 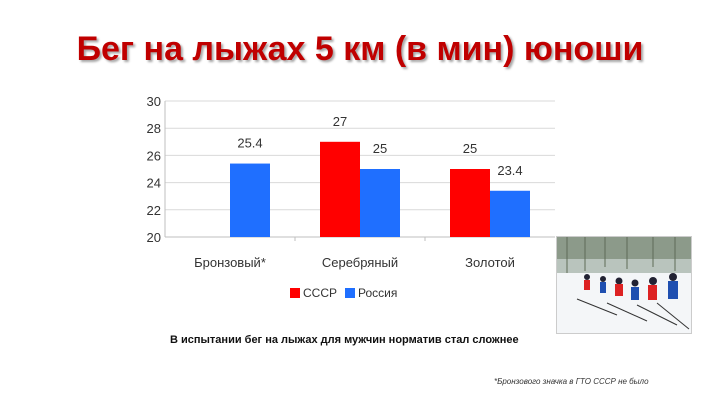 What do you see at coordinates (360, 49) in the screenshot?
I see `slide-title: Бег на лыжах 5 км (в мин) юноши` at bounding box center [360, 49].